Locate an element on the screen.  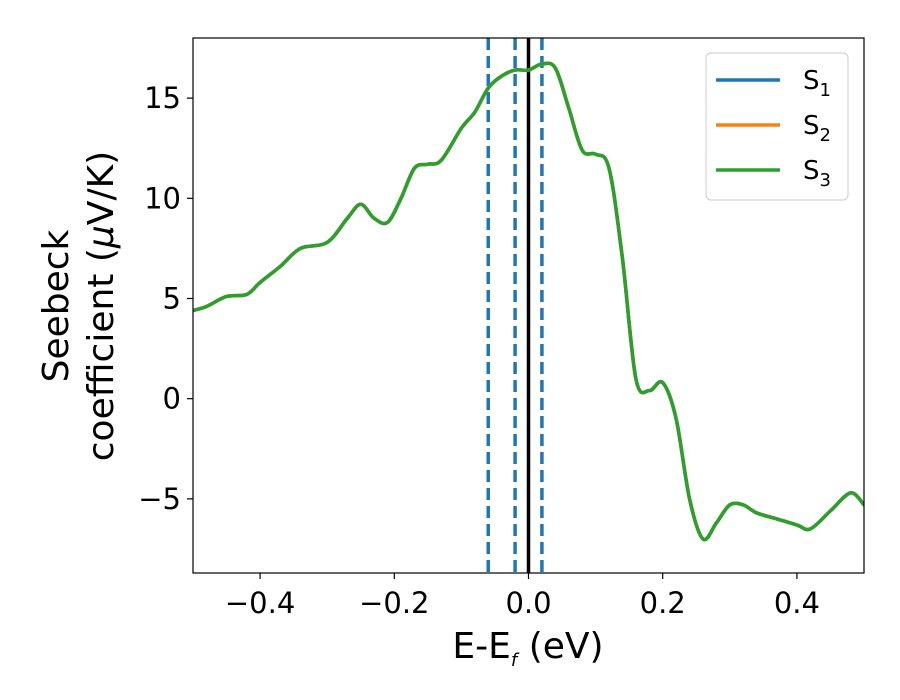
x-axis-label-main: E-E is located at coordinates (481, 646).